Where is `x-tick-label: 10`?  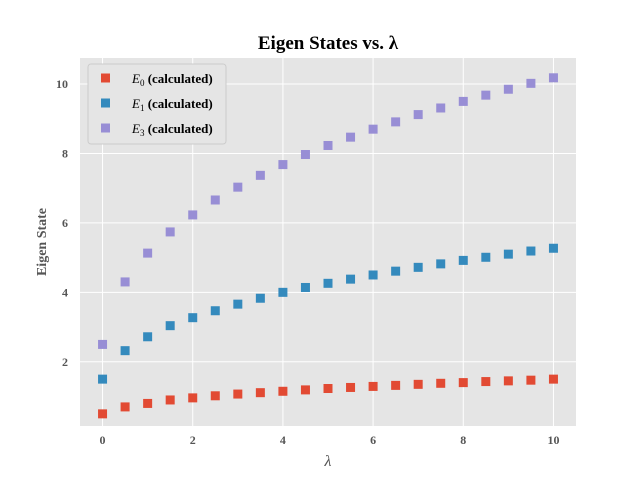
x-tick-label: 10 is located at coordinates (553, 440).